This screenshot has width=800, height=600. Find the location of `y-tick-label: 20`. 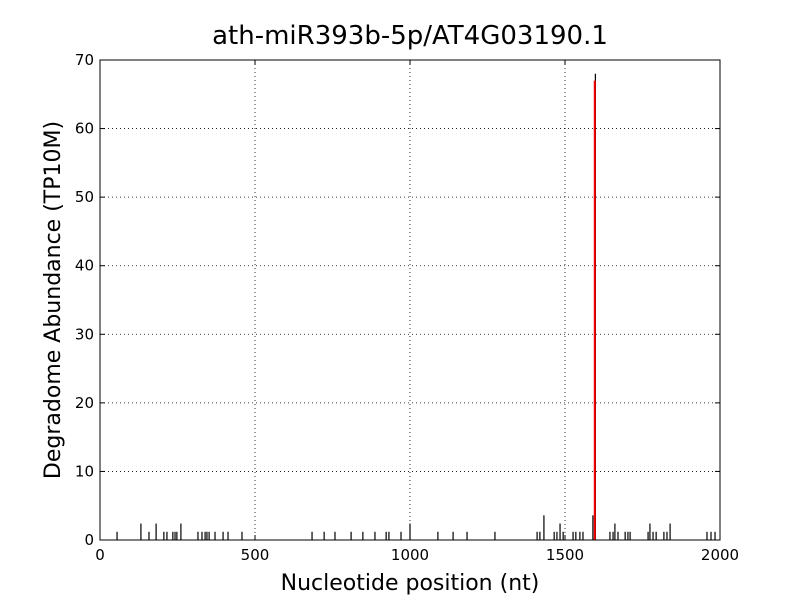

y-tick-label: 20 is located at coordinates (84, 403).